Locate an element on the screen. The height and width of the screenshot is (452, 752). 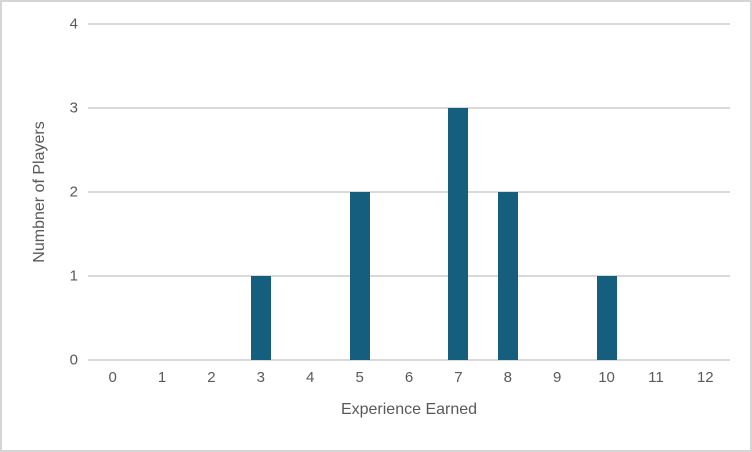
x-axis-line is located at coordinates (409, 360).